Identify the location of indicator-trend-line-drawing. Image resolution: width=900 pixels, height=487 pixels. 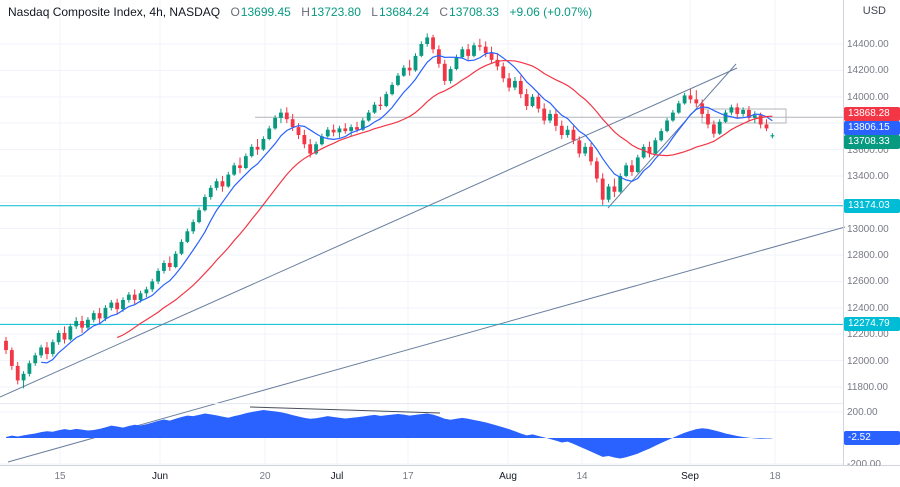
(345, 410).